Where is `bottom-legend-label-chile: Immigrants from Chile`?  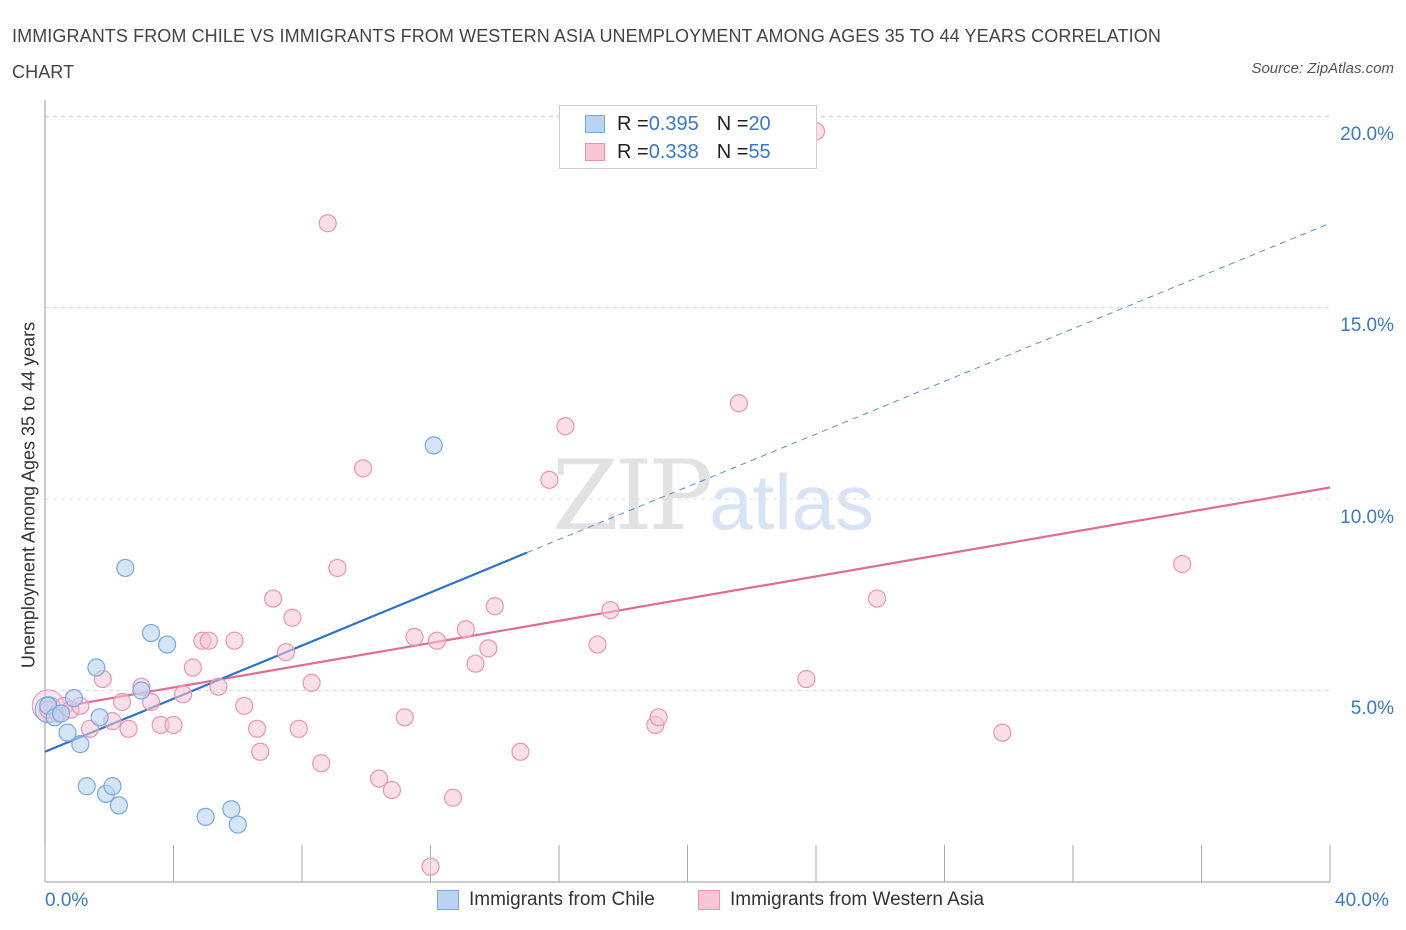 bottom-legend-label-chile: Immigrants from Chile is located at coordinates (562, 899).